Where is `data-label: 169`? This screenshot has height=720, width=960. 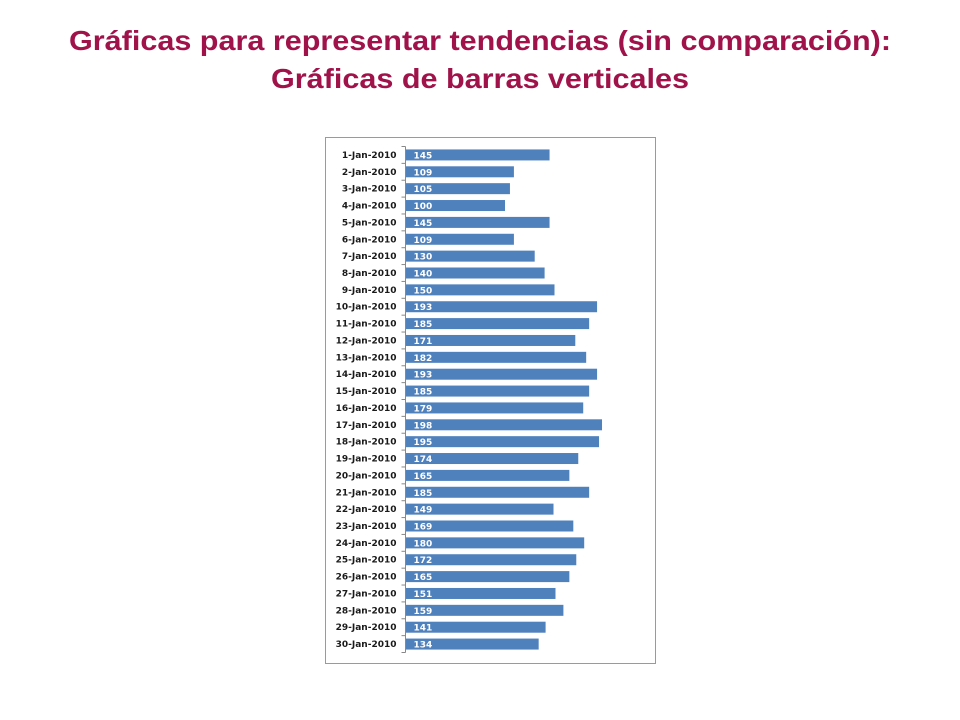
data-label: 169 is located at coordinates (423, 528).